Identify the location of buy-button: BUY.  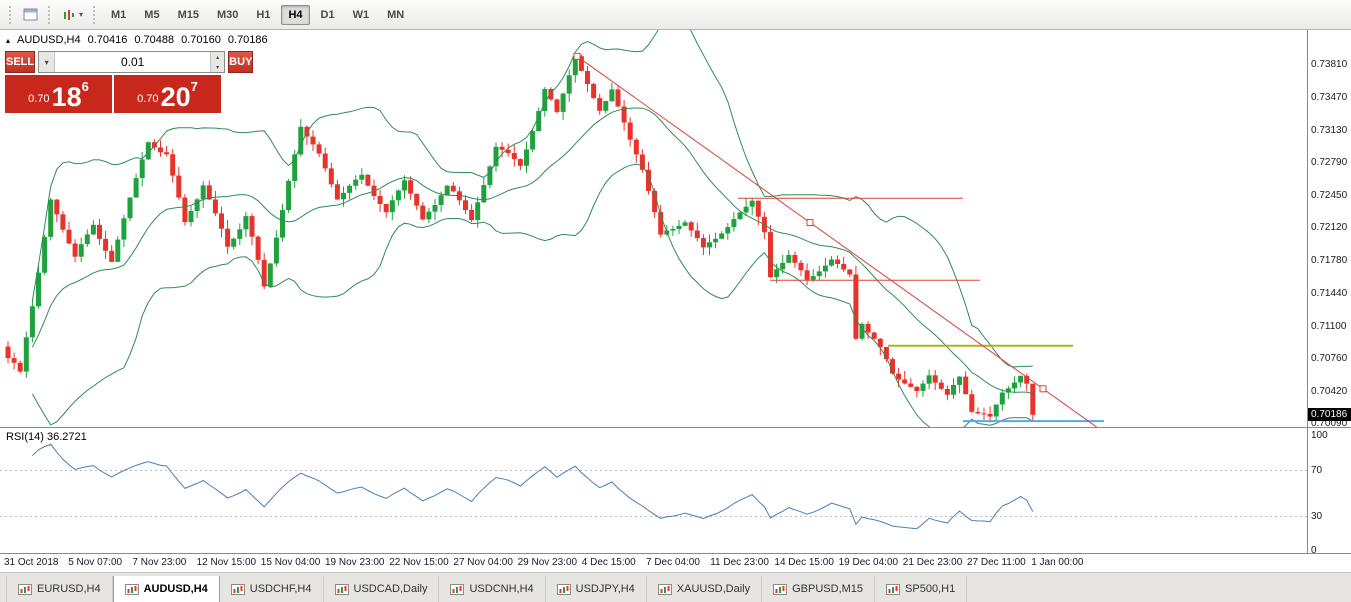
(241, 62).